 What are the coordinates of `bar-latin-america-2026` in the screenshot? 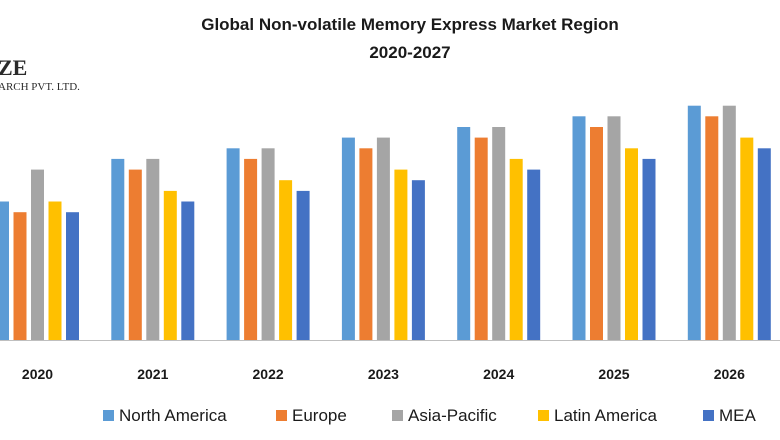 It's located at (747, 238).